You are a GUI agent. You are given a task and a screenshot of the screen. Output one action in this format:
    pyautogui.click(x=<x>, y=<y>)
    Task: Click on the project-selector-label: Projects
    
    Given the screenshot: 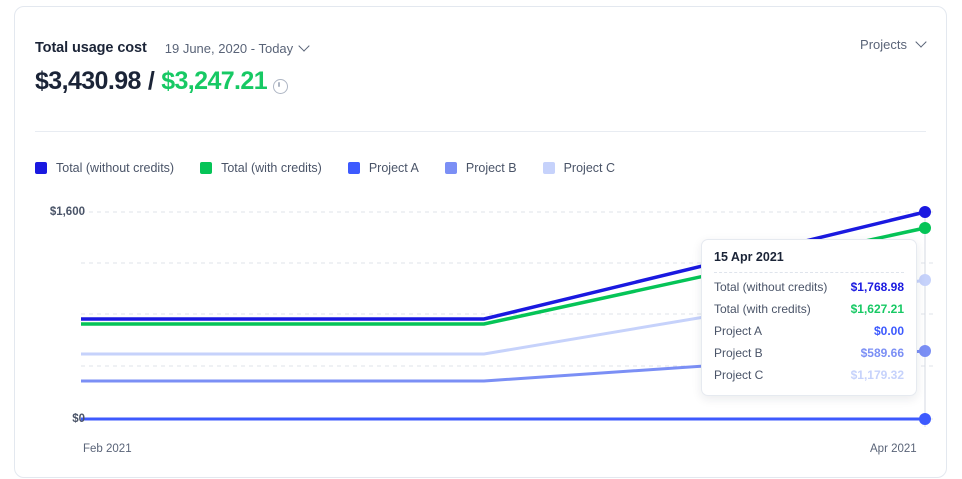 What is the action you would take?
    pyautogui.click(x=883, y=44)
    